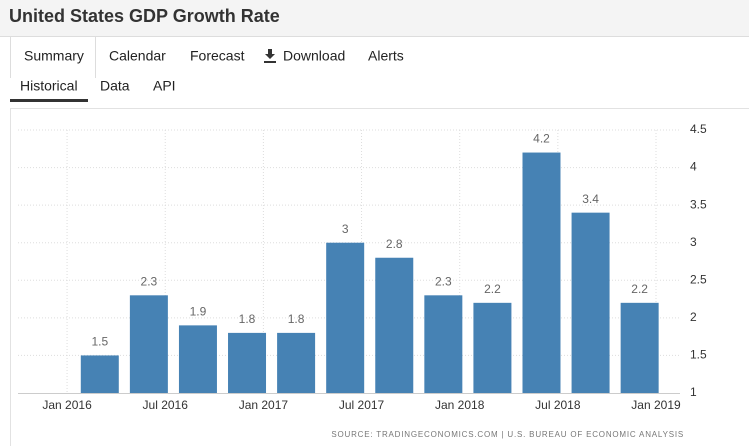 This screenshot has width=749, height=446. What do you see at coordinates (386, 56) in the screenshot?
I see `tab: Alerts` at bounding box center [386, 56].